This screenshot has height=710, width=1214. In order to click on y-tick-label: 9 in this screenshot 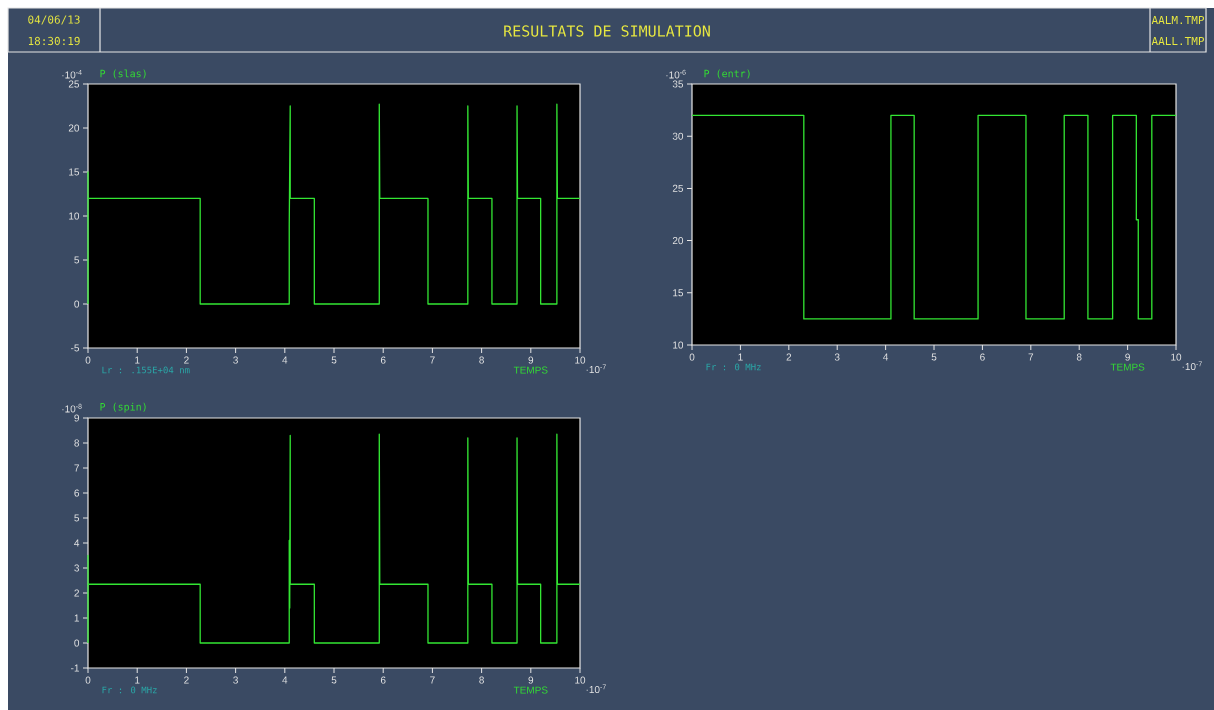, I will do `click(77, 418)`.